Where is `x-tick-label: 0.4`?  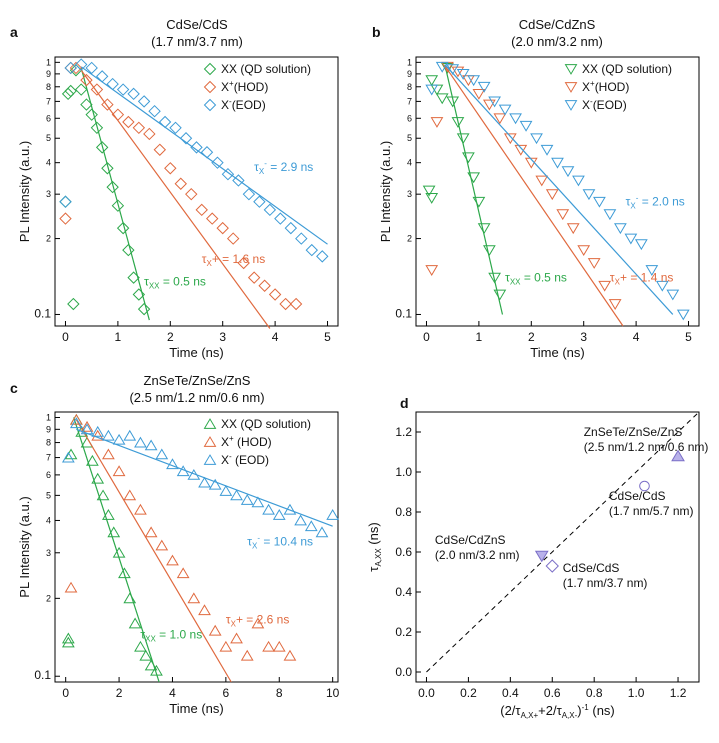
x-tick-label: 0.4 is located at coordinates (510, 693).